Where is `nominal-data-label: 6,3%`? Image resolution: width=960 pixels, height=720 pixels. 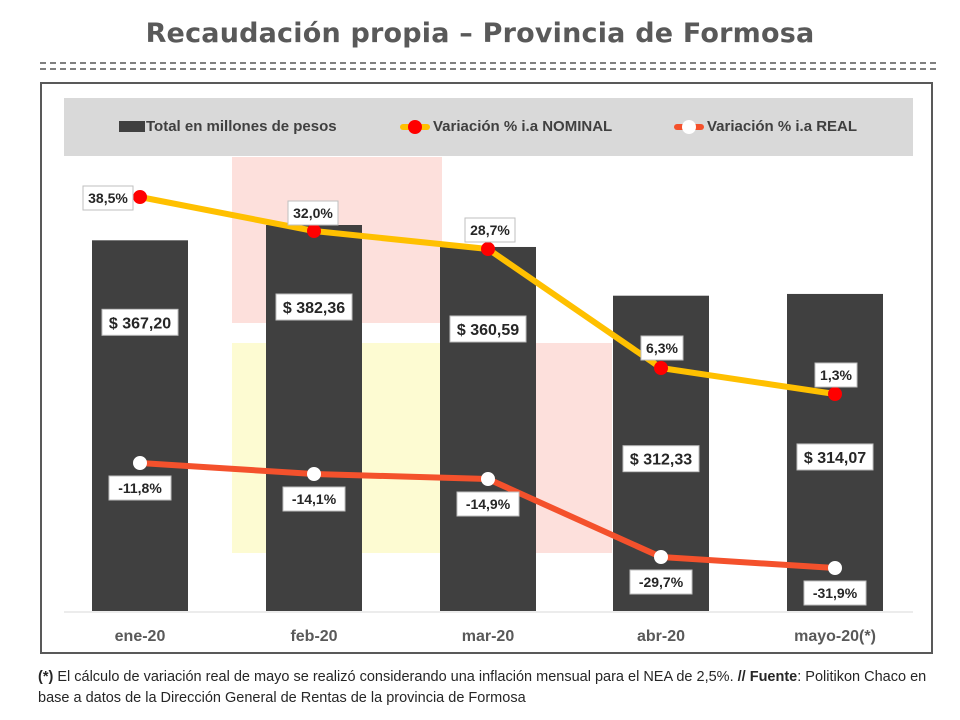
nominal-data-label: 6,3% is located at coordinates (662, 348).